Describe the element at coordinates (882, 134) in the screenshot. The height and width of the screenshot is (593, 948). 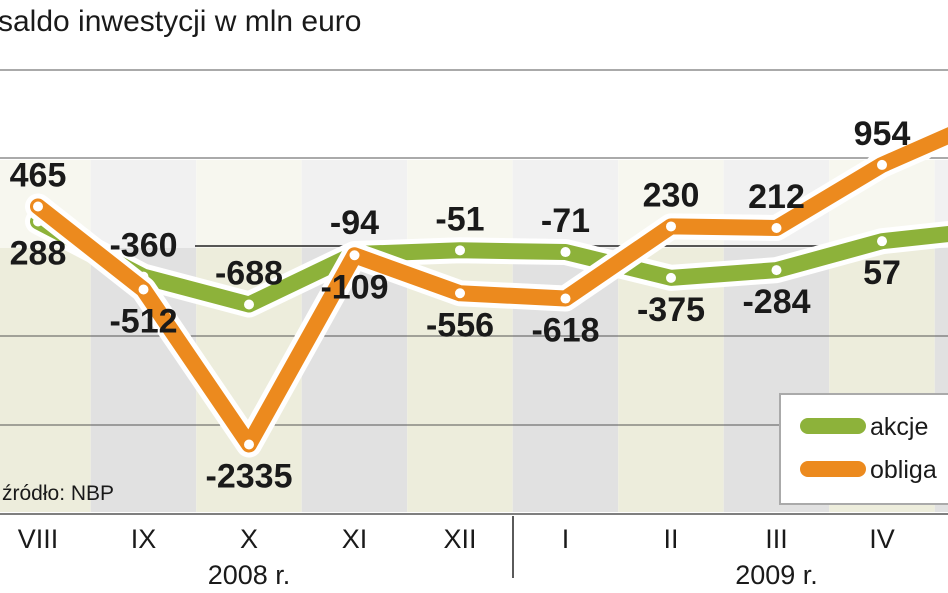
I see `data-label-obligacje-IV: 954` at that location.